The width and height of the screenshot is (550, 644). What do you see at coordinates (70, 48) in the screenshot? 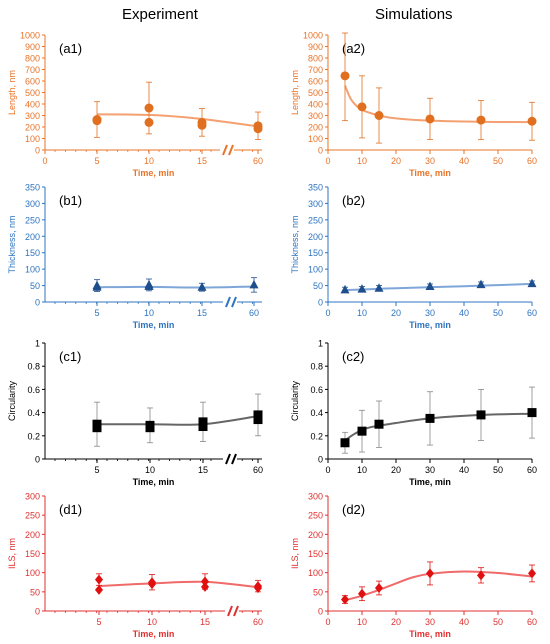
I see `panel-label: (a1)` at bounding box center [70, 48].